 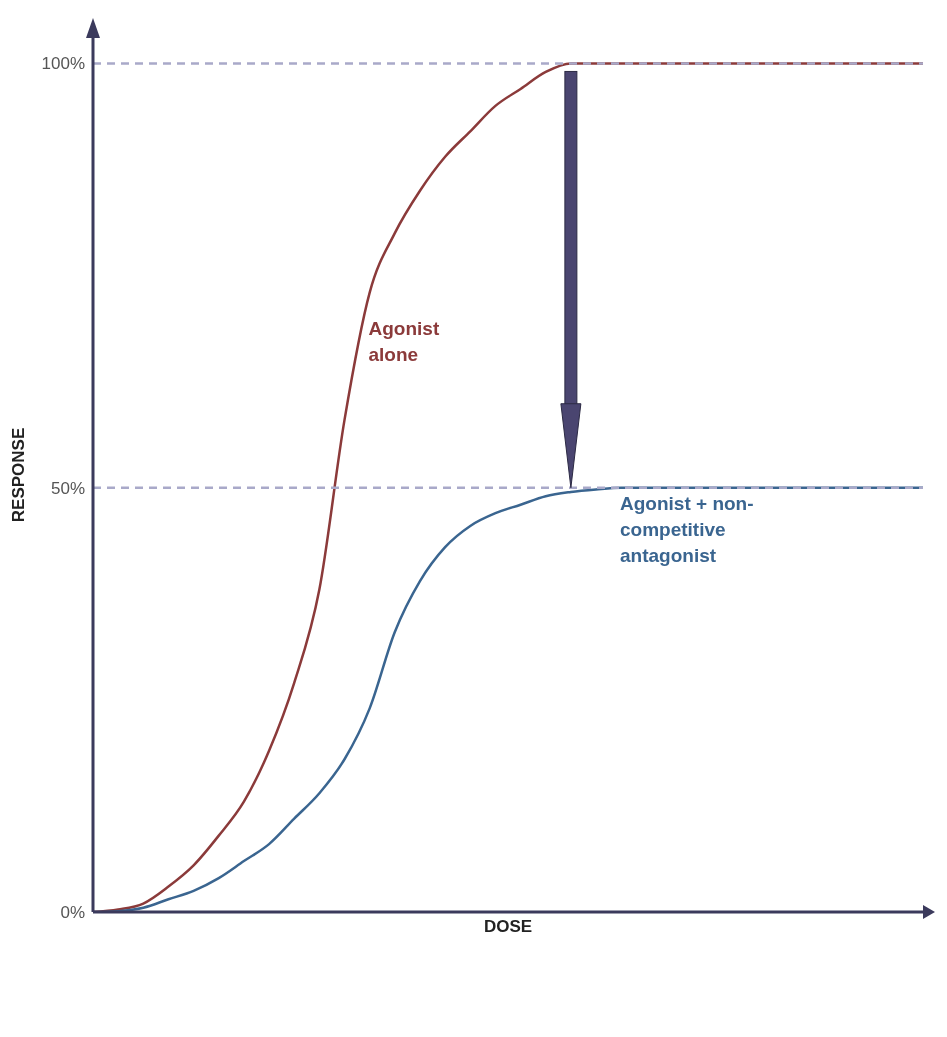 What do you see at coordinates (687, 529) in the screenshot?
I see `series-label: Agonist + non-competitive antagonist` at bounding box center [687, 529].